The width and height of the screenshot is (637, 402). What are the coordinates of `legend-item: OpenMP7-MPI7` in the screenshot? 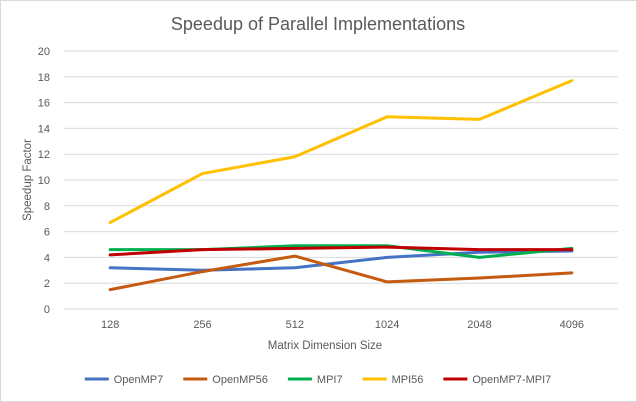 It's located at (497, 380).